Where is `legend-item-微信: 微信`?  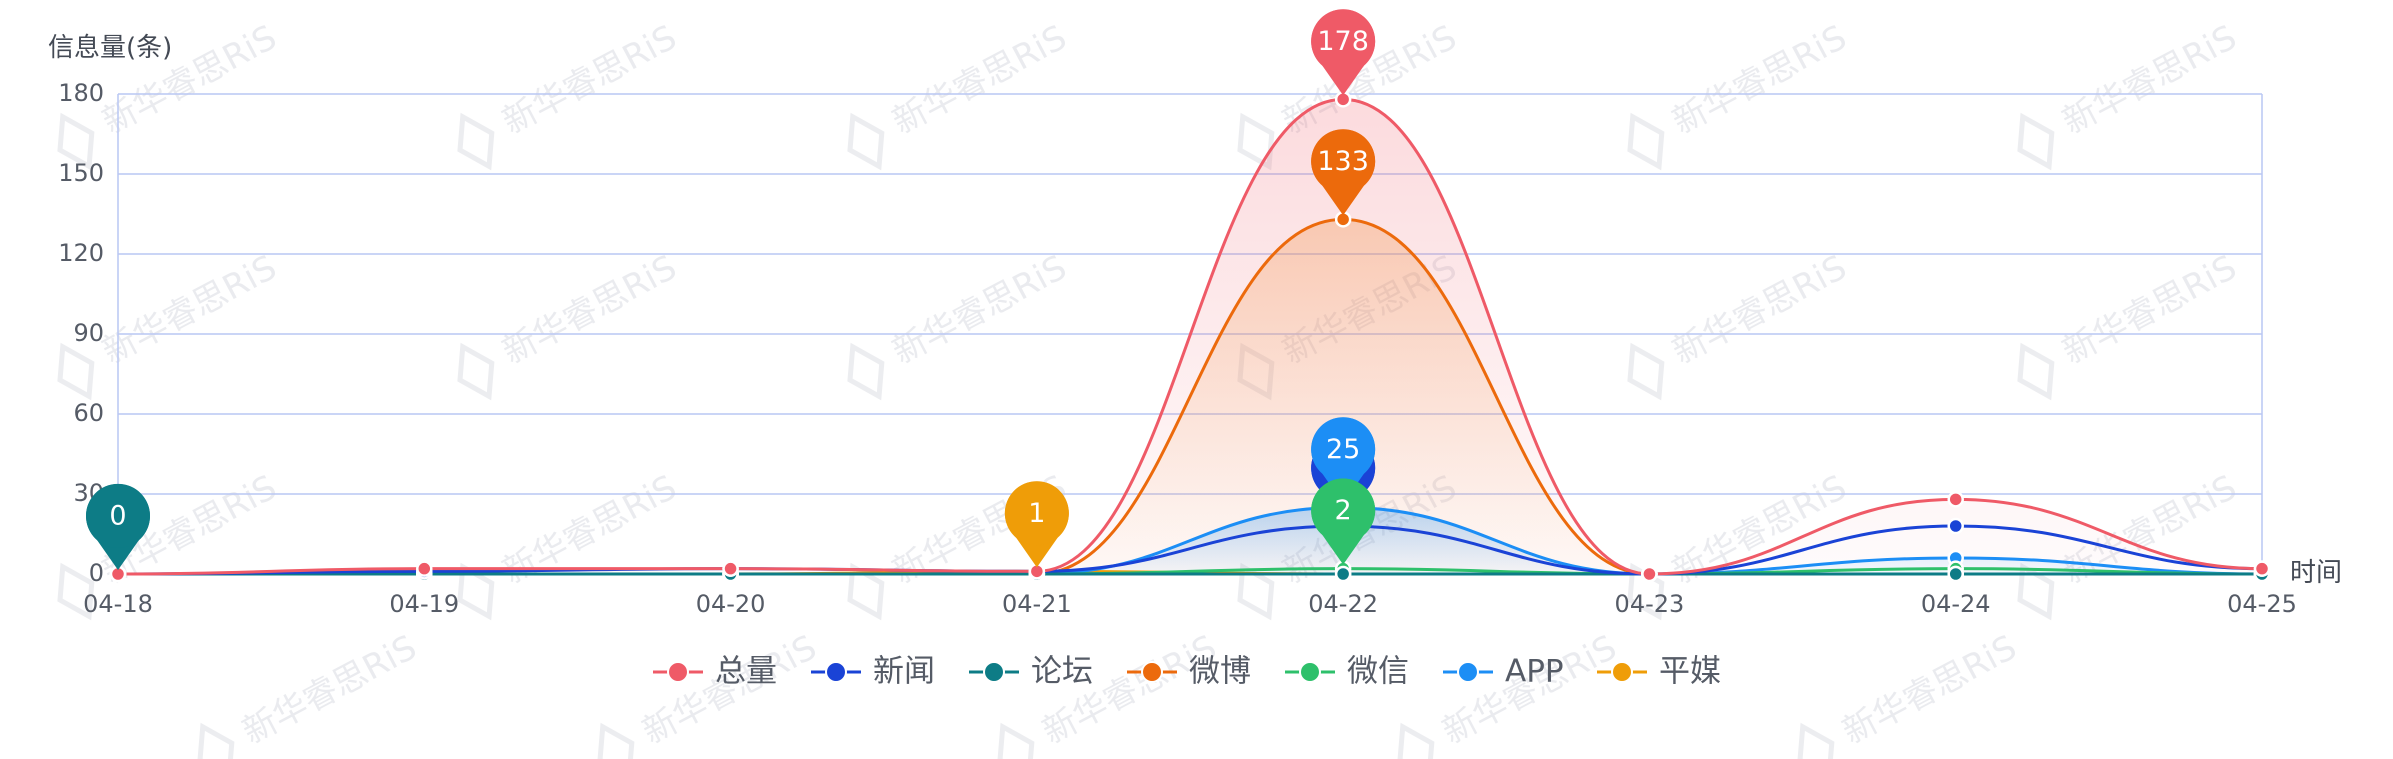 legend-item-微信: 微信 is located at coordinates (1347, 672).